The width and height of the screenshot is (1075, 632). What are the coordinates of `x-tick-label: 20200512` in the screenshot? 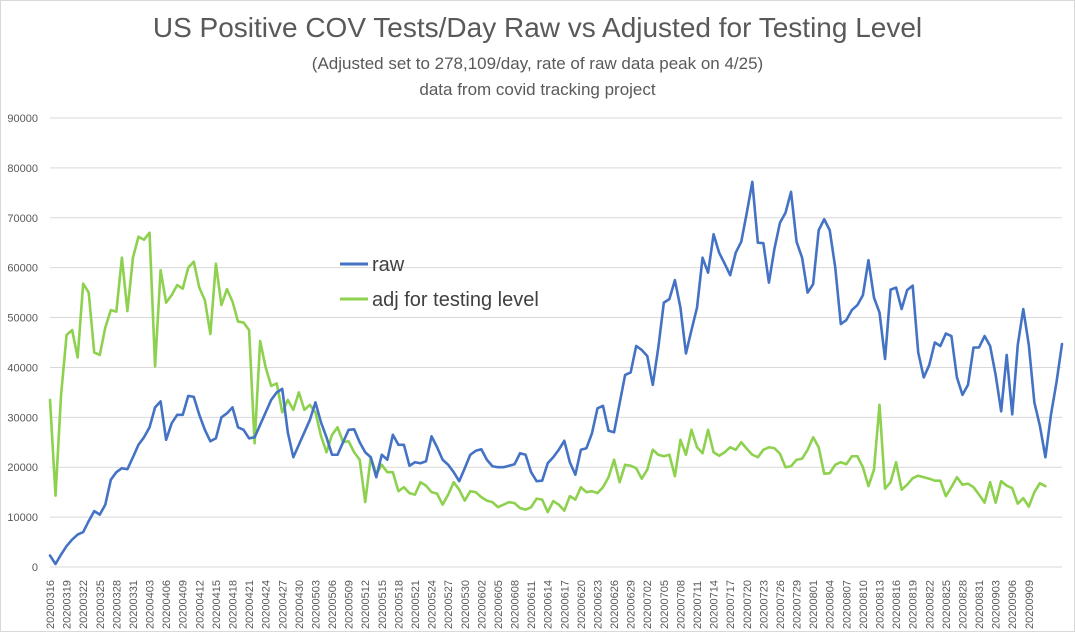 It's located at (366, 604).